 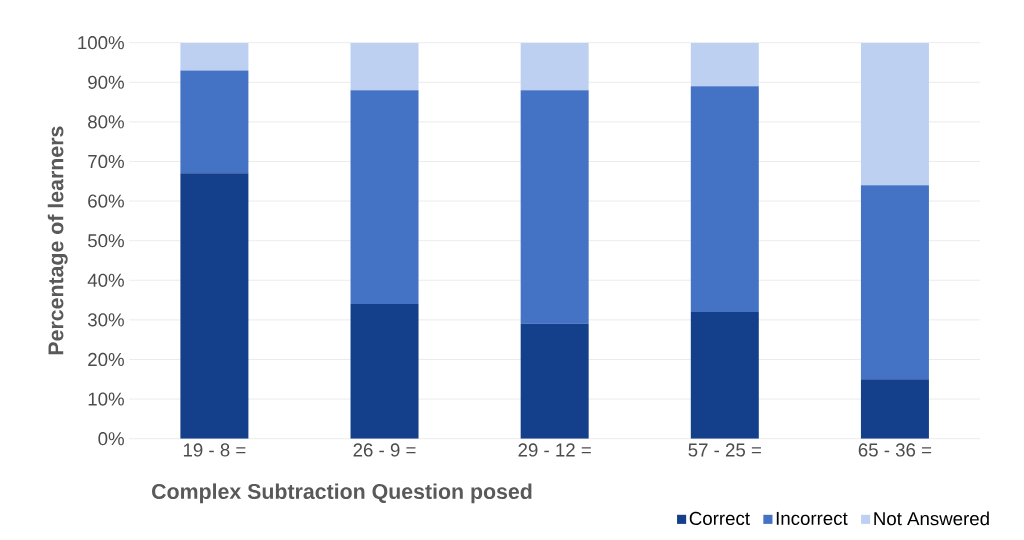 I want to click on y-tick-label: 30%, so click(x=105, y=320).